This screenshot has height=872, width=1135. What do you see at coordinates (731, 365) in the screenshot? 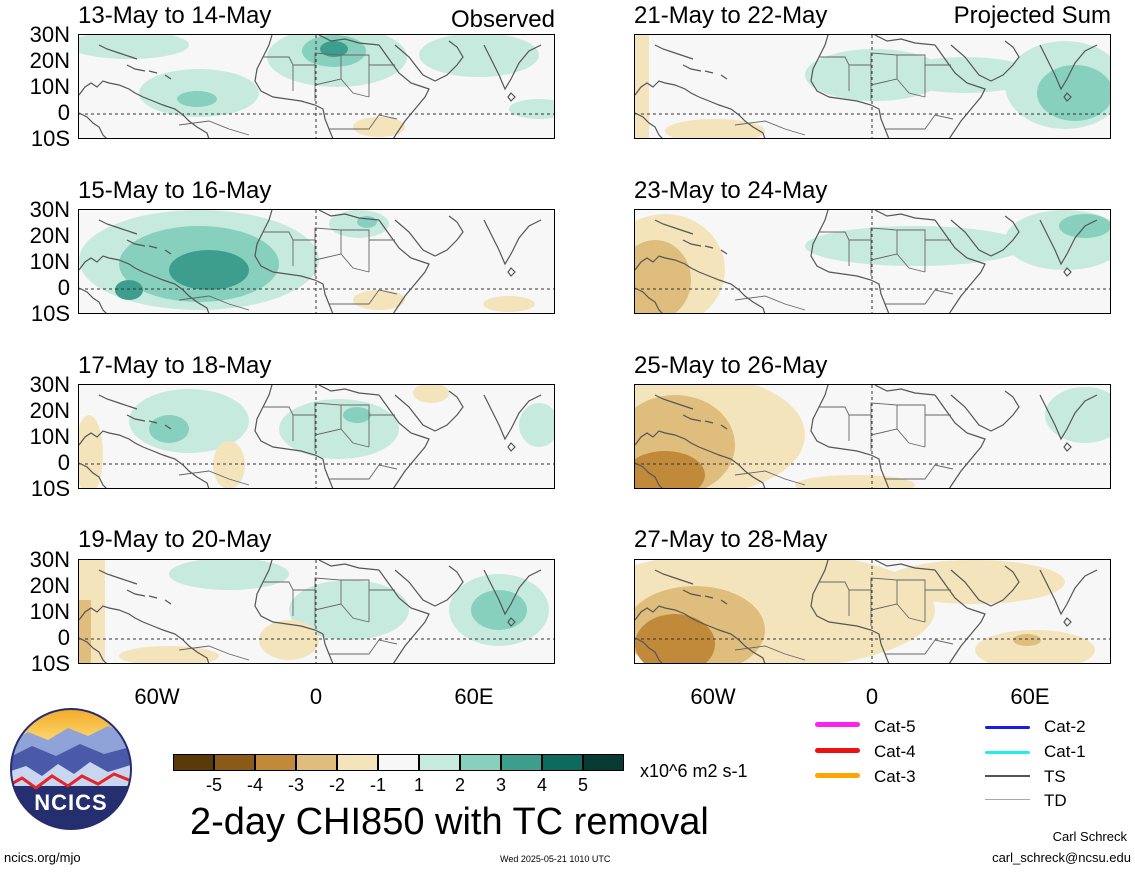
I see `panel-6-title: 25-May to 26-May` at bounding box center [731, 365].